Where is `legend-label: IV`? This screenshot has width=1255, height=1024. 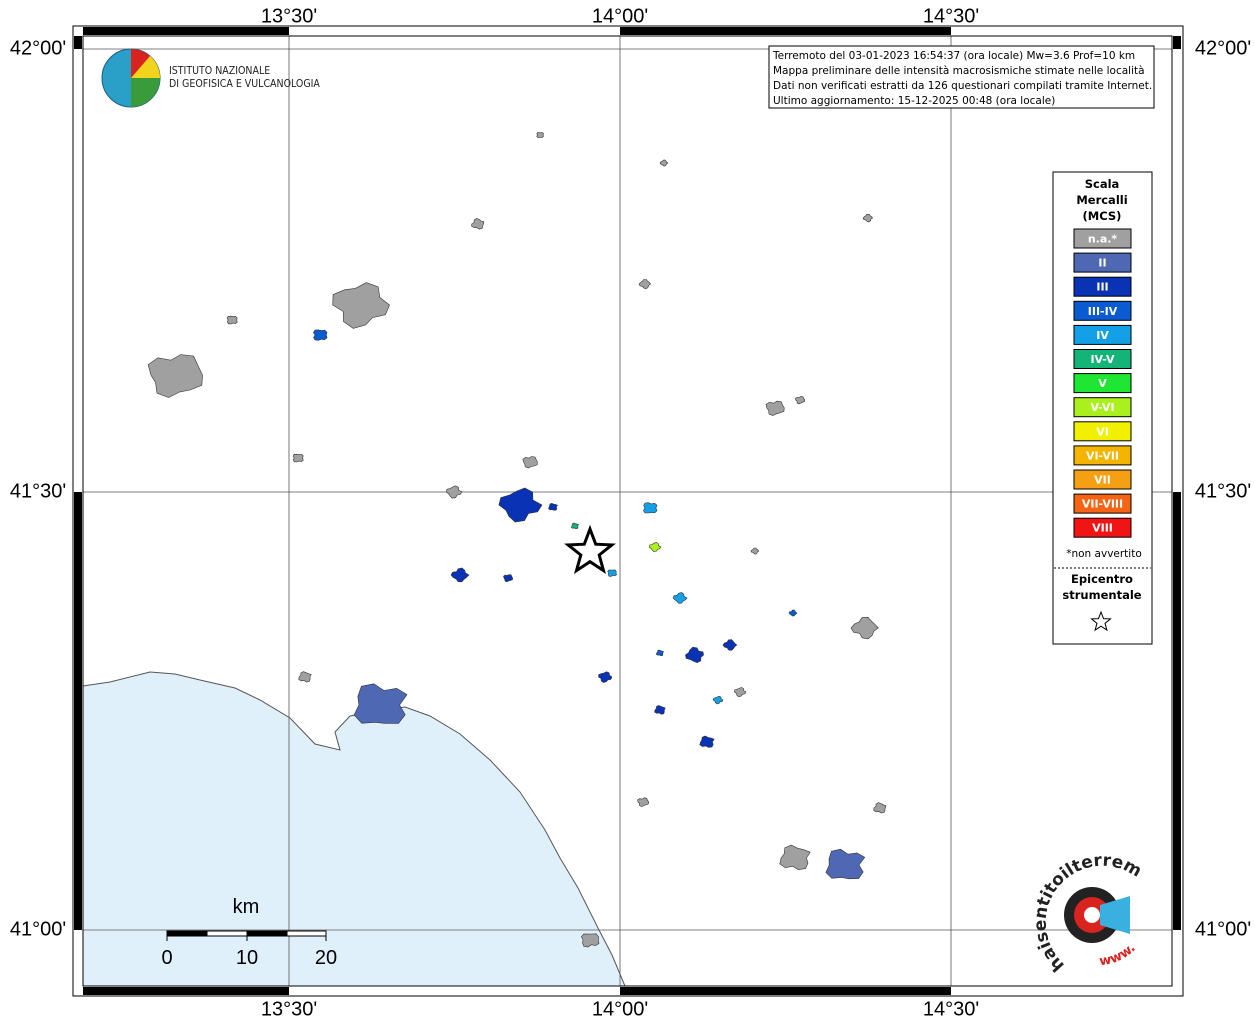
legend-label: IV is located at coordinates (1102, 335).